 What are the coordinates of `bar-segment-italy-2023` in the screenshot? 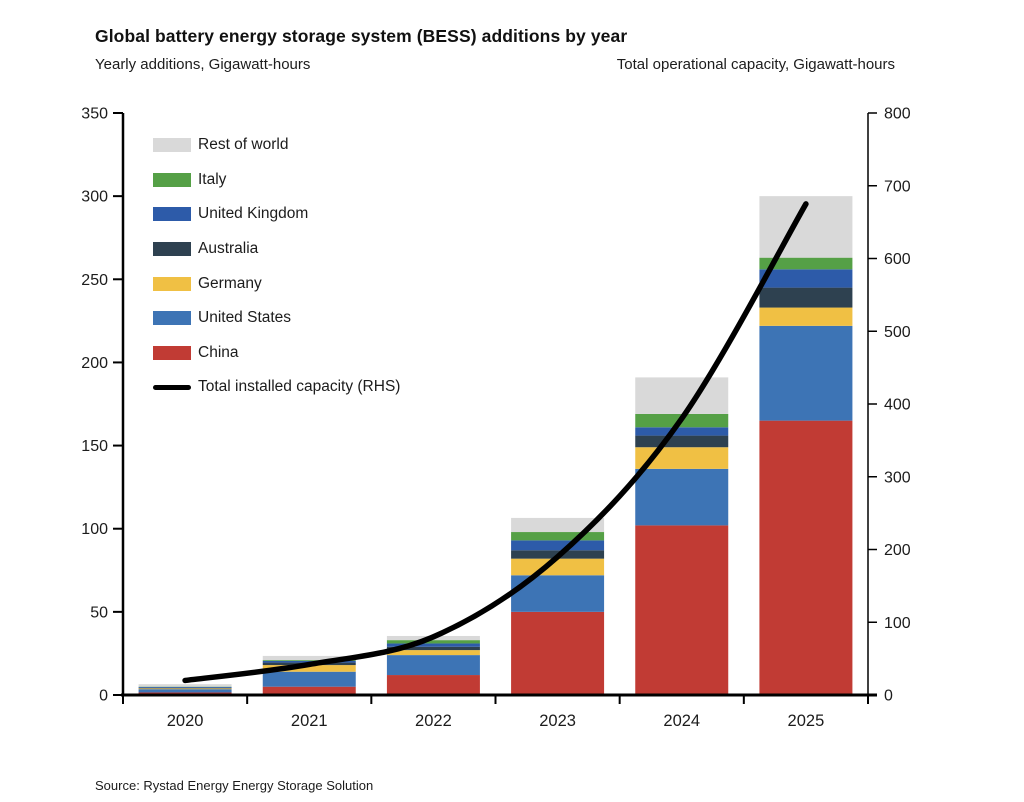 It's located at (558, 536).